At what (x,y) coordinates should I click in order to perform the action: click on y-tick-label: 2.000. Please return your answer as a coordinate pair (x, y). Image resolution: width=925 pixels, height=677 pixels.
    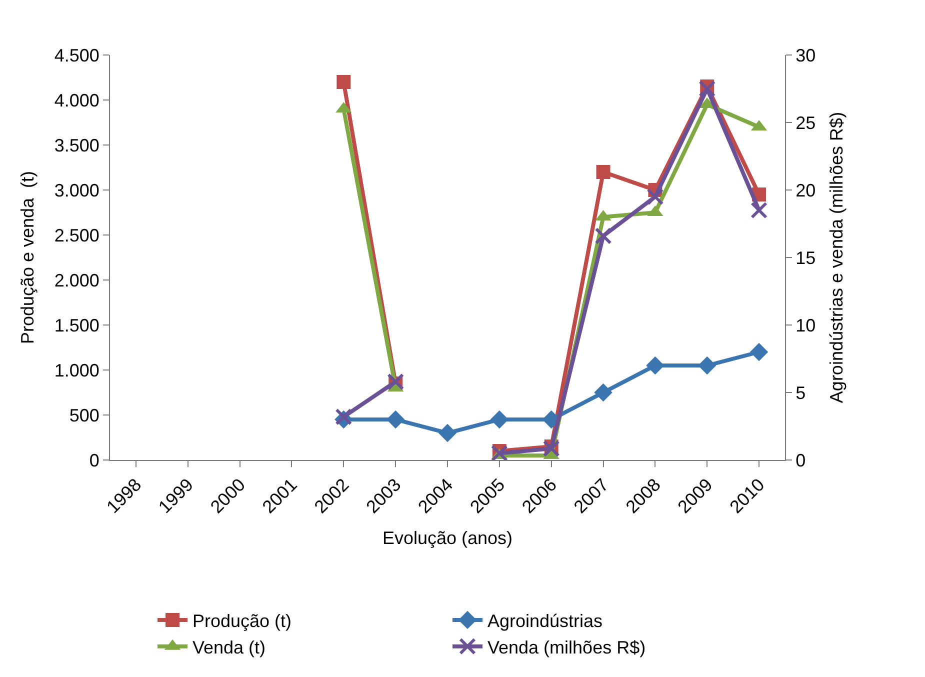
    Looking at the image, I should click on (77, 280).